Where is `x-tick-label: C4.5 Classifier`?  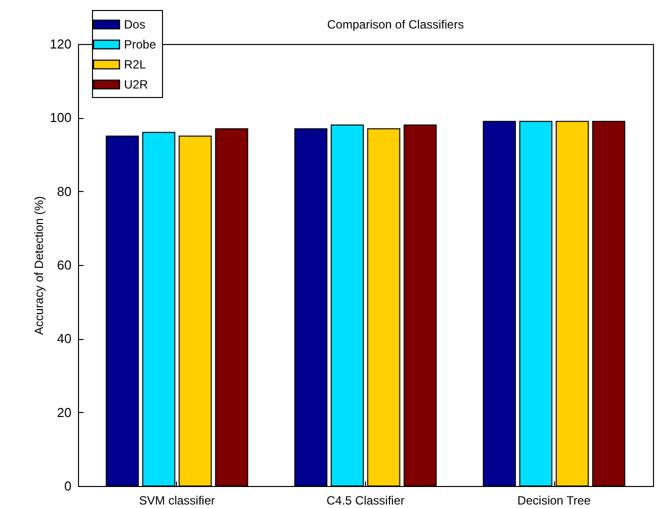 x-tick-label: C4.5 Classifier is located at coordinates (365, 501).